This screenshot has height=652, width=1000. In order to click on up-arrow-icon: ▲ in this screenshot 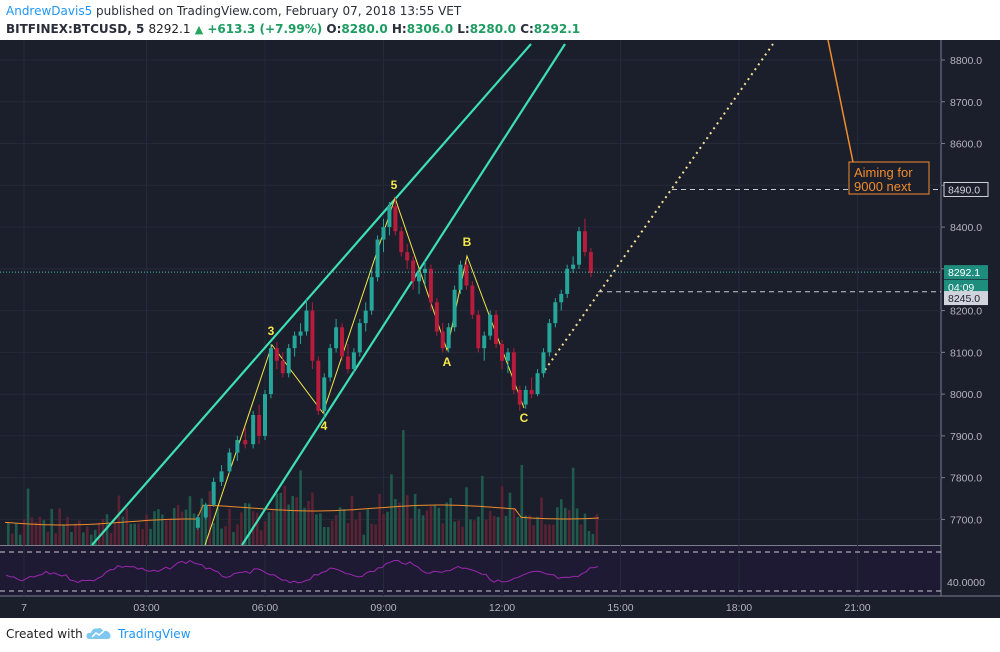, I will do `click(199, 29)`.